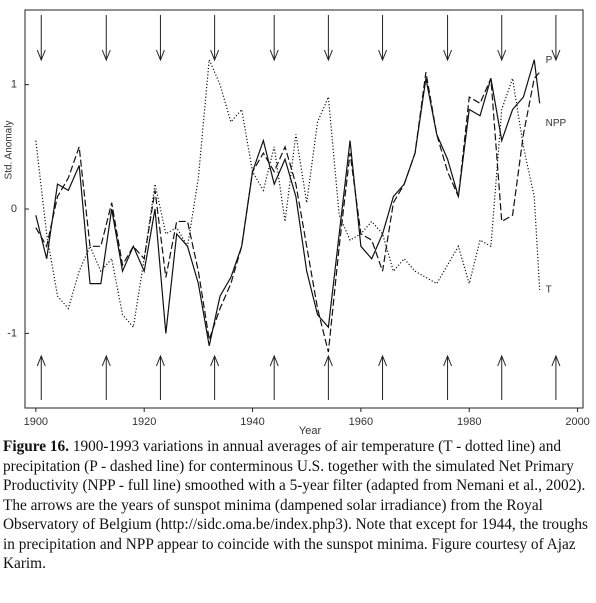 The image size is (596, 603). What do you see at coordinates (469, 422) in the screenshot?
I see `x-tick-label: 1980` at bounding box center [469, 422].